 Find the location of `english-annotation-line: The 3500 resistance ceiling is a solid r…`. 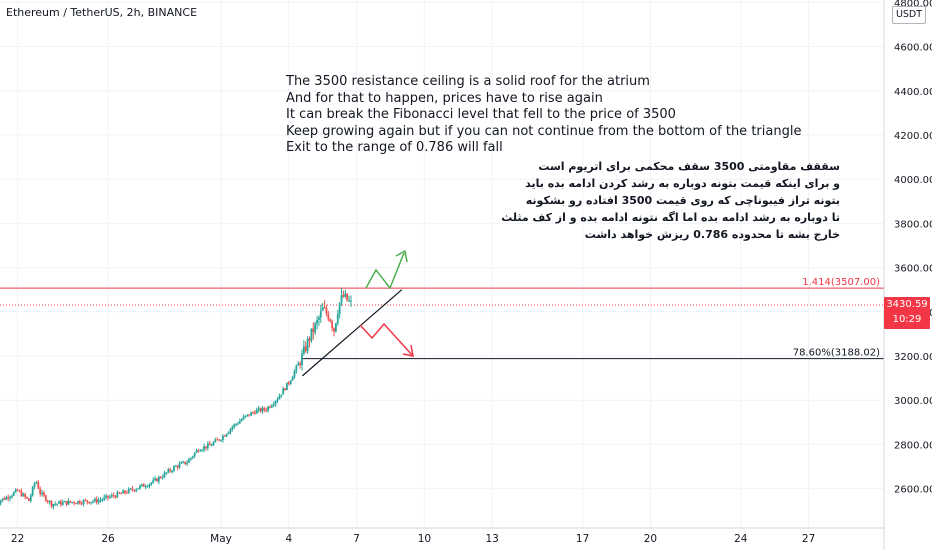

english-annotation-line: The 3500 resistance ceiling is a solid r… is located at coordinates (468, 81).